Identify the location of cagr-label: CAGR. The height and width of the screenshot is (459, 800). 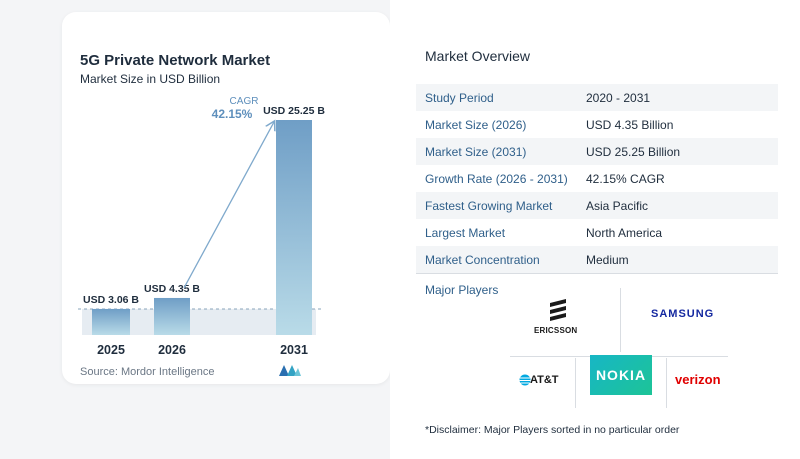
(244, 101).